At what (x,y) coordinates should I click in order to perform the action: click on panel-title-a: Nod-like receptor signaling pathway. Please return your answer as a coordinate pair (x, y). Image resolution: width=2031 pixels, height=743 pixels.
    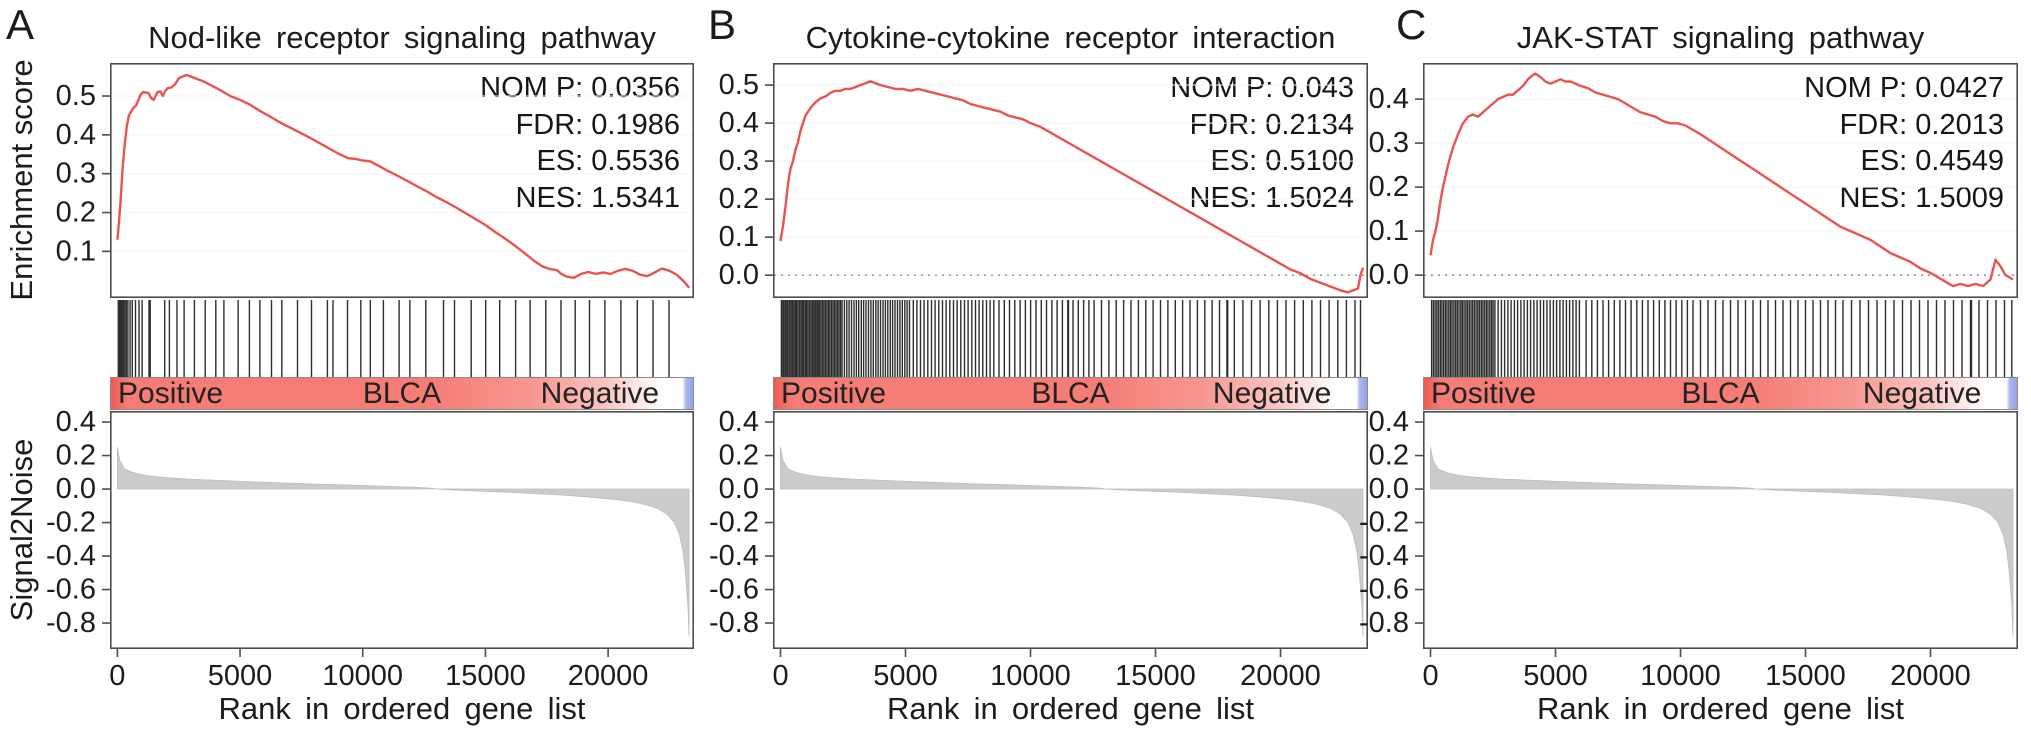
    Looking at the image, I should click on (402, 37).